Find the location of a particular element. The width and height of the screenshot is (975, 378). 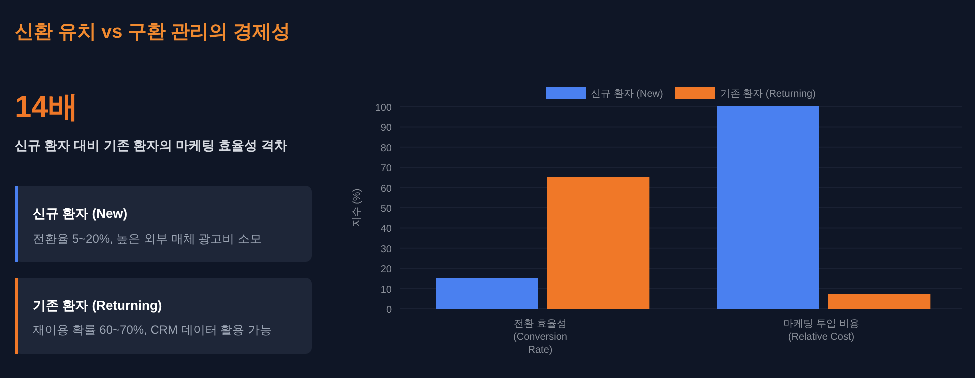

y-tick-label: 40 is located at coordinates (386, 230).